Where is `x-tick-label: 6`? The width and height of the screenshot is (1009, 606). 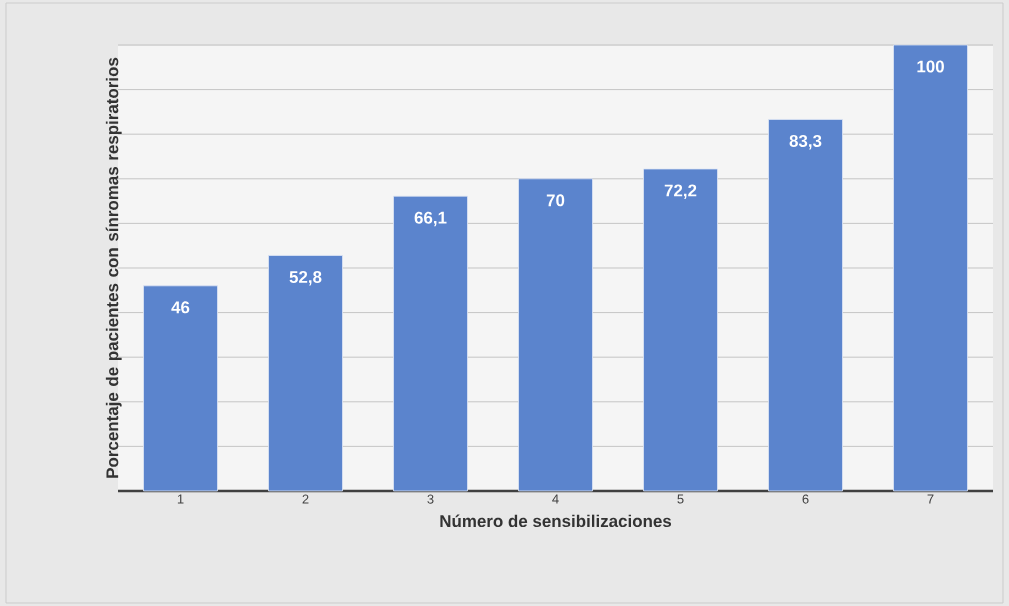 x-tick-label: 6 is located at coordinates (805, 499).